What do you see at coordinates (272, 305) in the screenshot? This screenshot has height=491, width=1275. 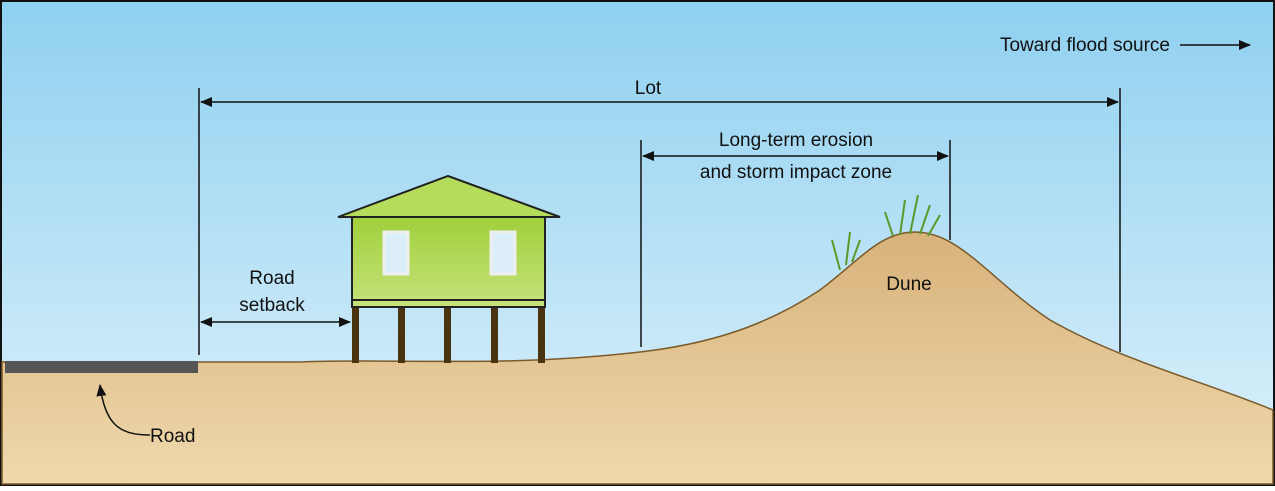 I see `setback-label: setback` at bounding box center [272, 305].